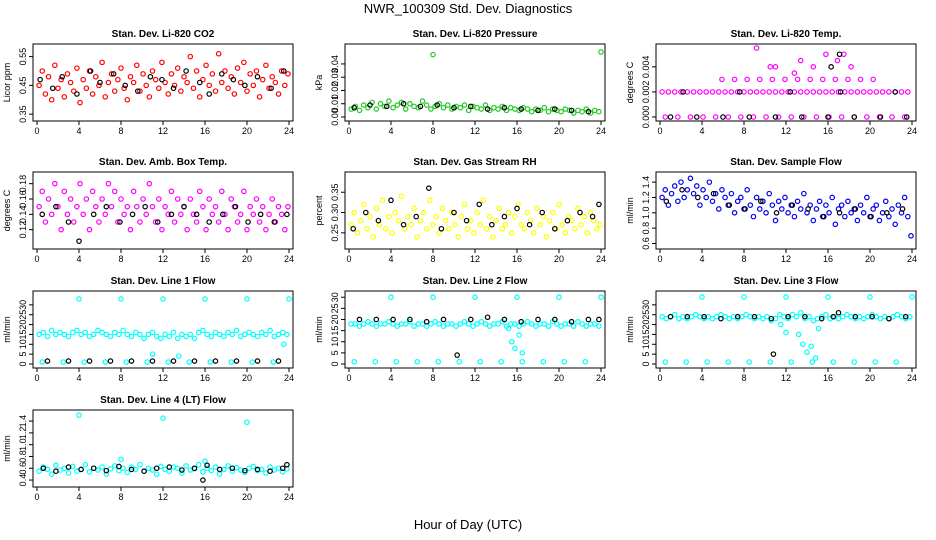 This screenshot has width=936, height=540. What do you see at coordinates (646, 67) in the screenshot?
I see `y-tick-label: 0.004` at bounding box center [646, 67].